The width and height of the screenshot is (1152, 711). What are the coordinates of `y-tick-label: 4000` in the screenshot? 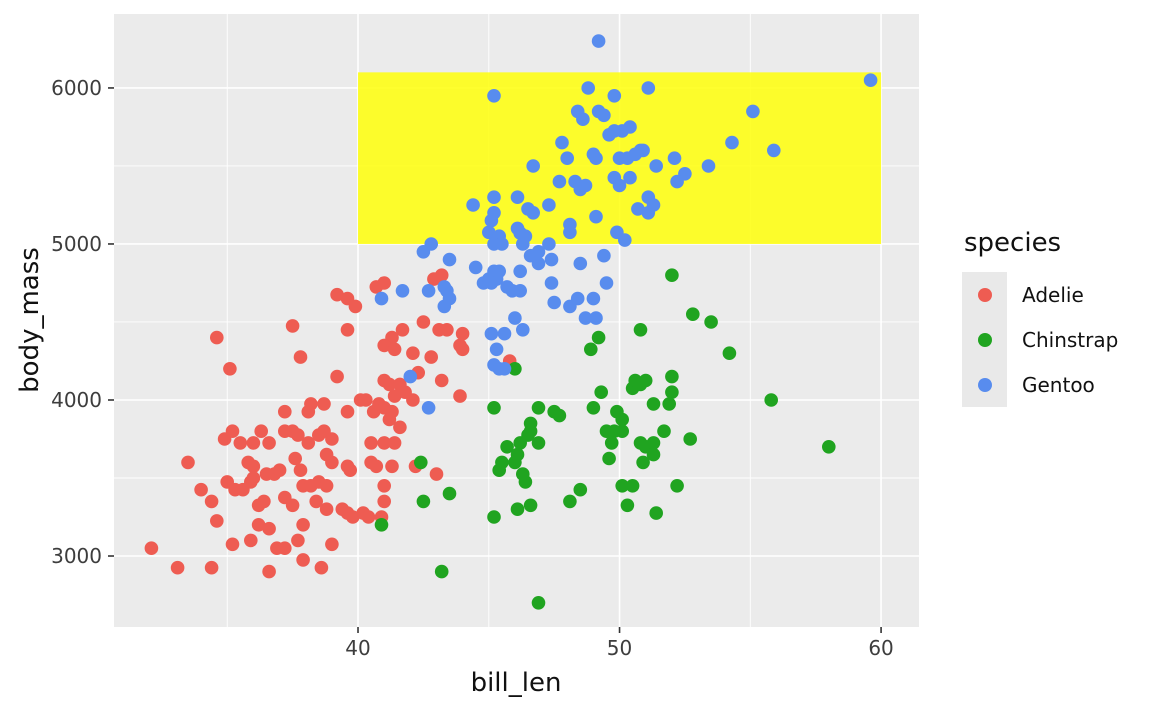 It's located at (76, 399).